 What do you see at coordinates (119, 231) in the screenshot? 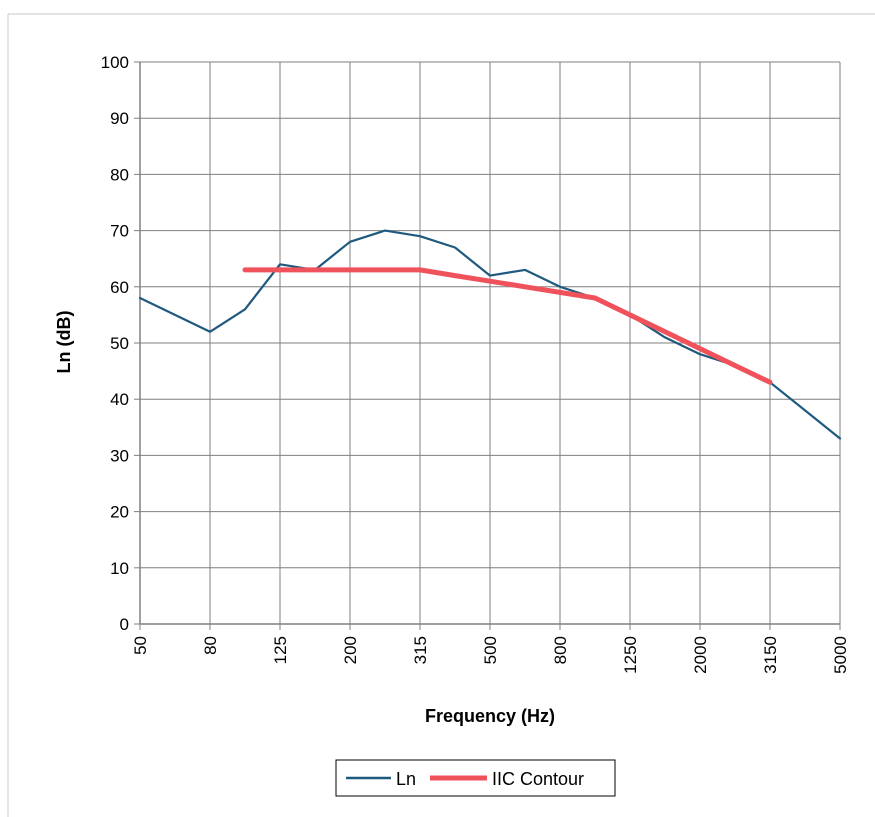
I see `y-tick-label: 70` at bounding box center [119, 231].